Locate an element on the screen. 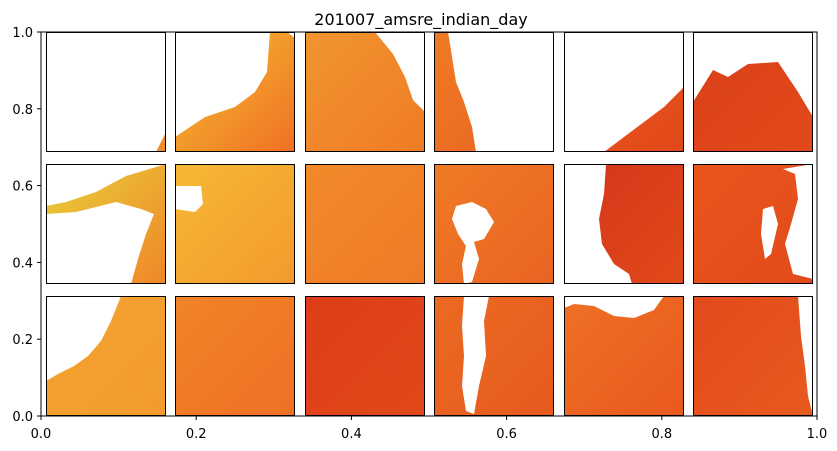  tile-r2-c2 is located at coordinates (365, 356).